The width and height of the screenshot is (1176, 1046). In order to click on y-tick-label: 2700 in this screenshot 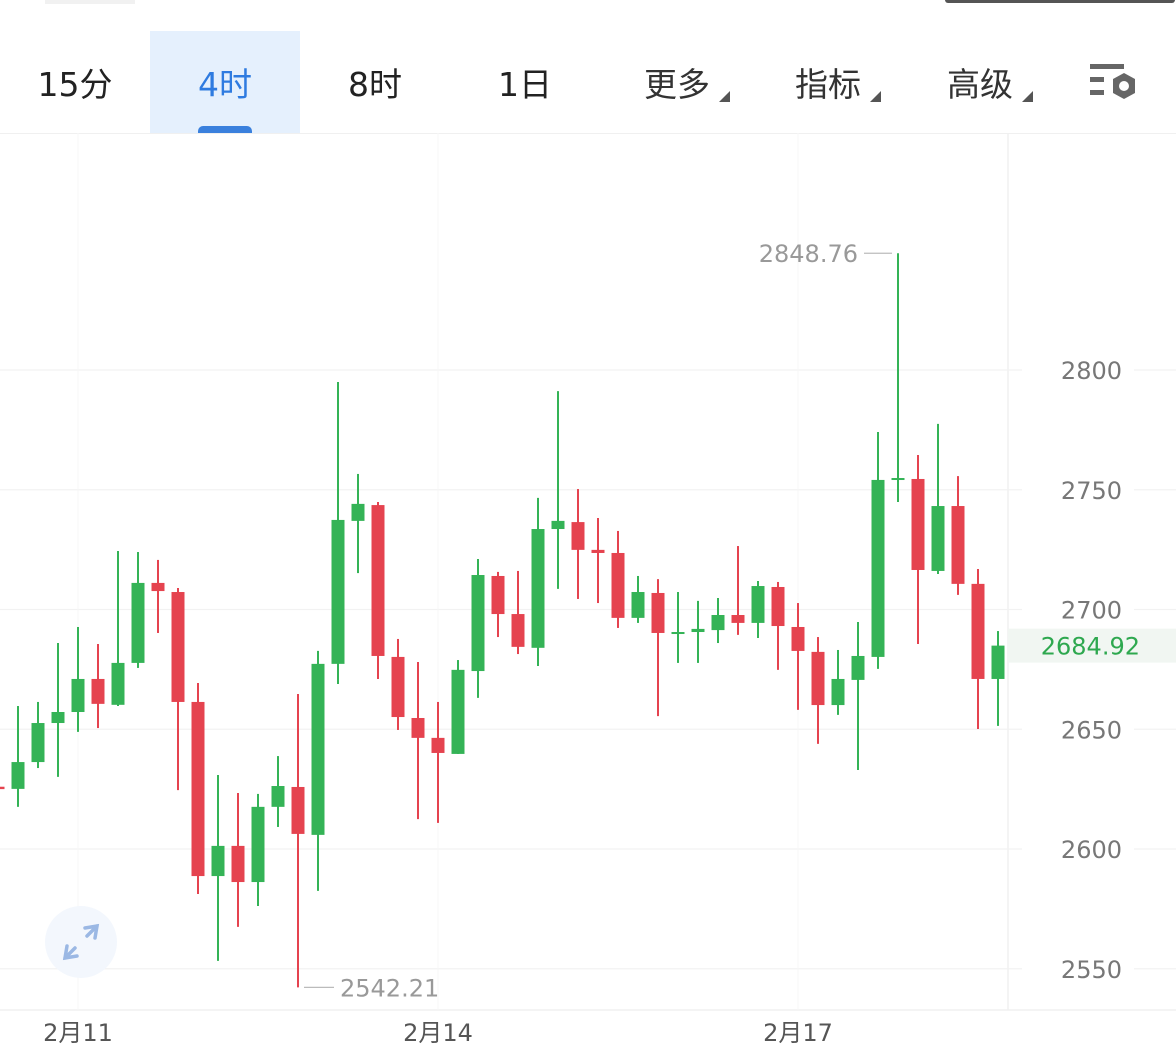, I will do `click(1091, 611)`.